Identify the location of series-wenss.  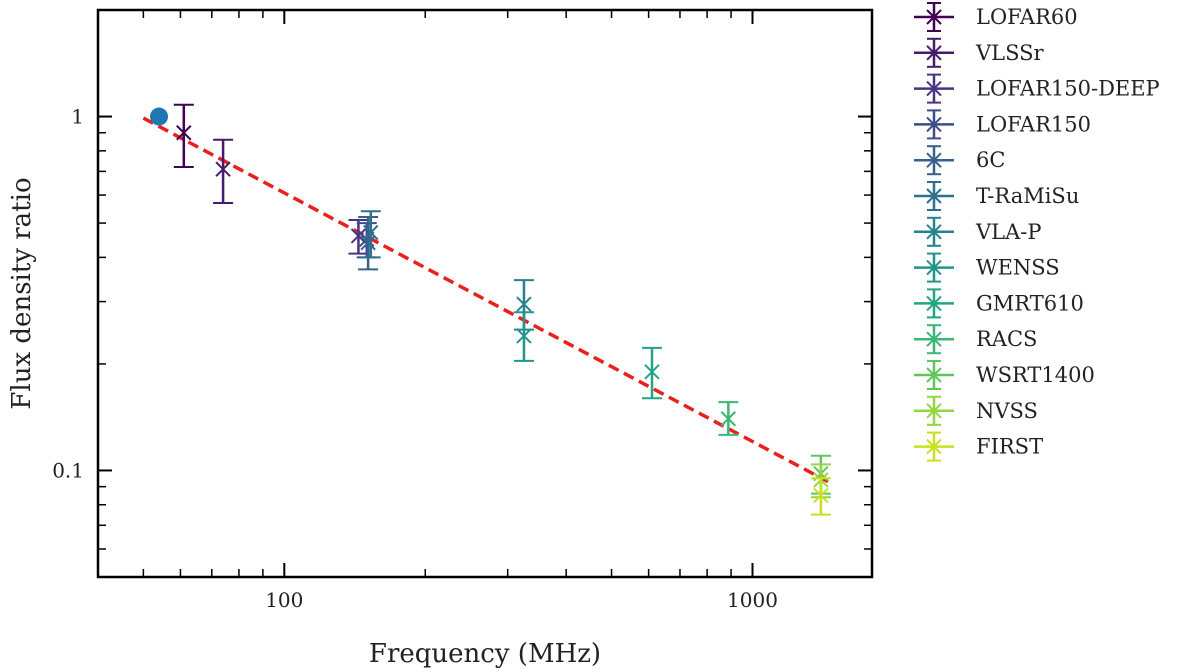
(523, 336).